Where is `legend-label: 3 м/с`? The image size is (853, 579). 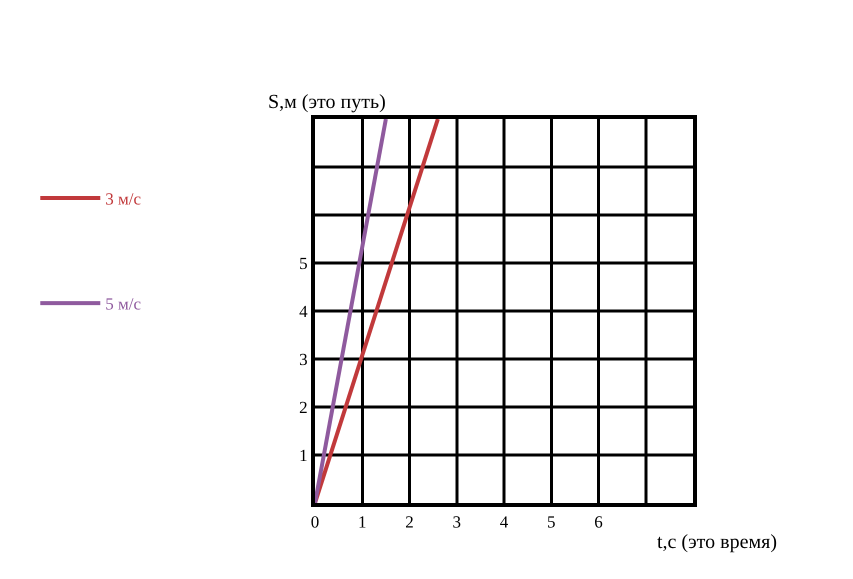
legend-label: 3 м/с is located at coordinates (123, 199).